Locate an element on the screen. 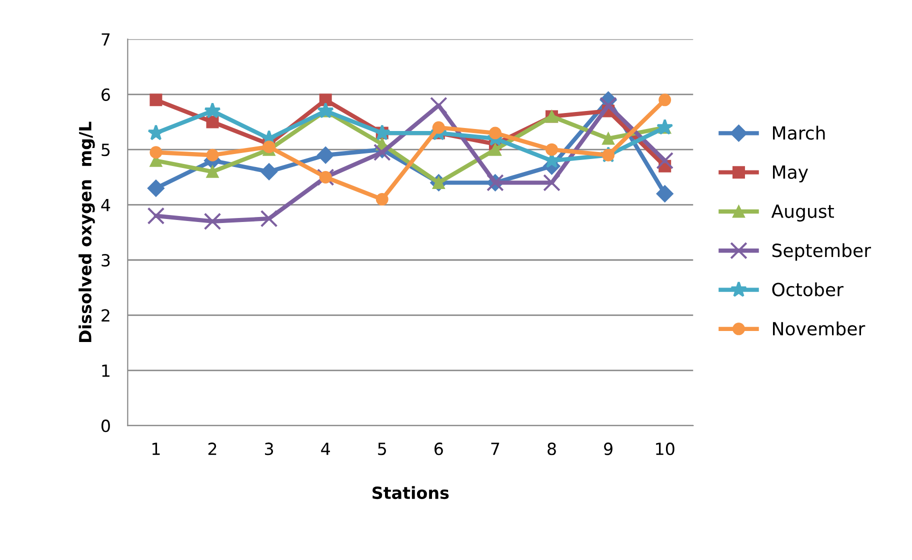  x-tick-label: 6 is located at coordinates (438, 449).